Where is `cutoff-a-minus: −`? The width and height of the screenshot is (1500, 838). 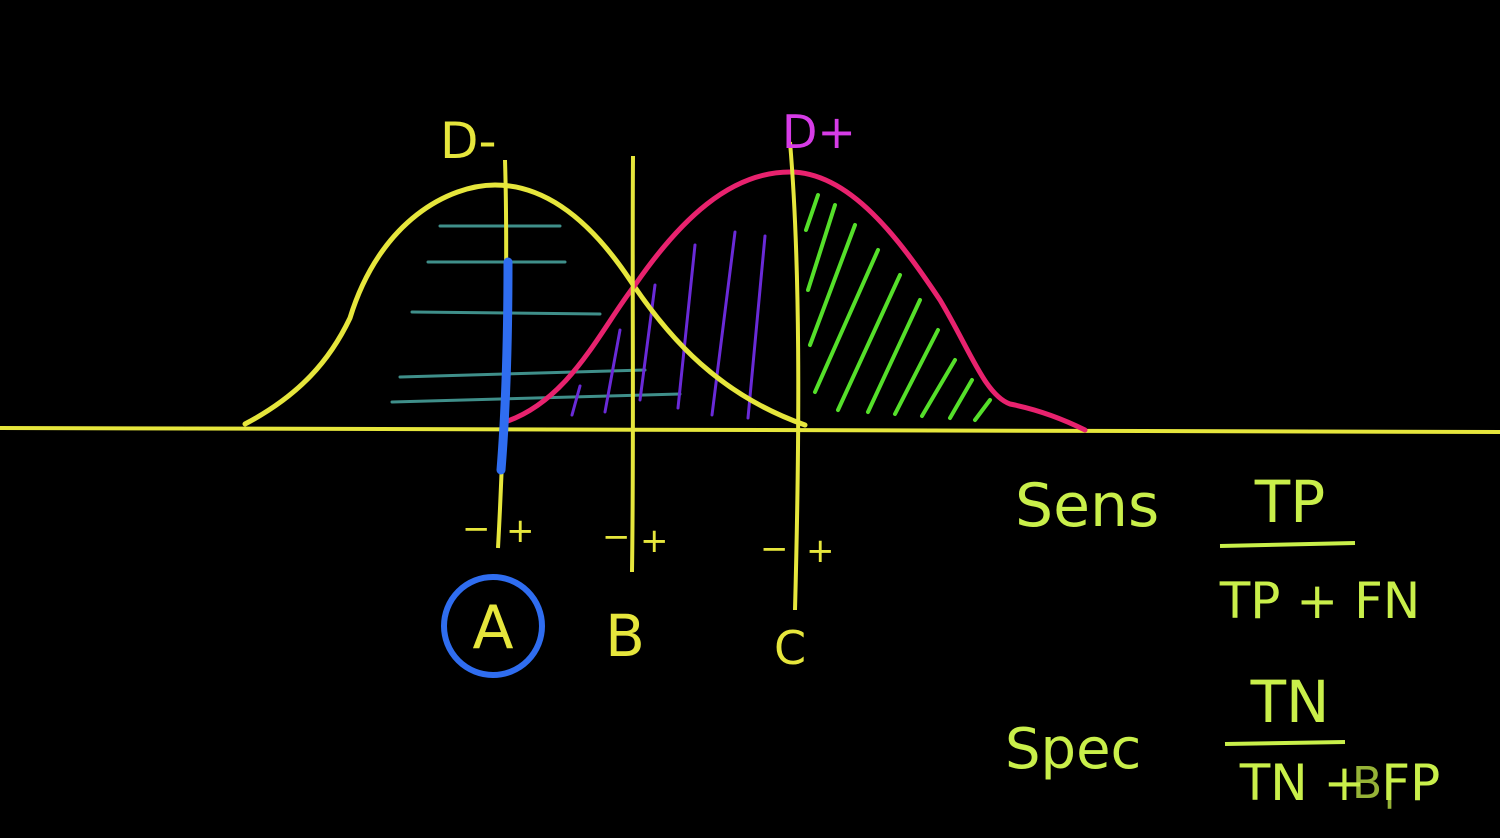
cutoff-a-minus: − is located at coordinates (476, 529).